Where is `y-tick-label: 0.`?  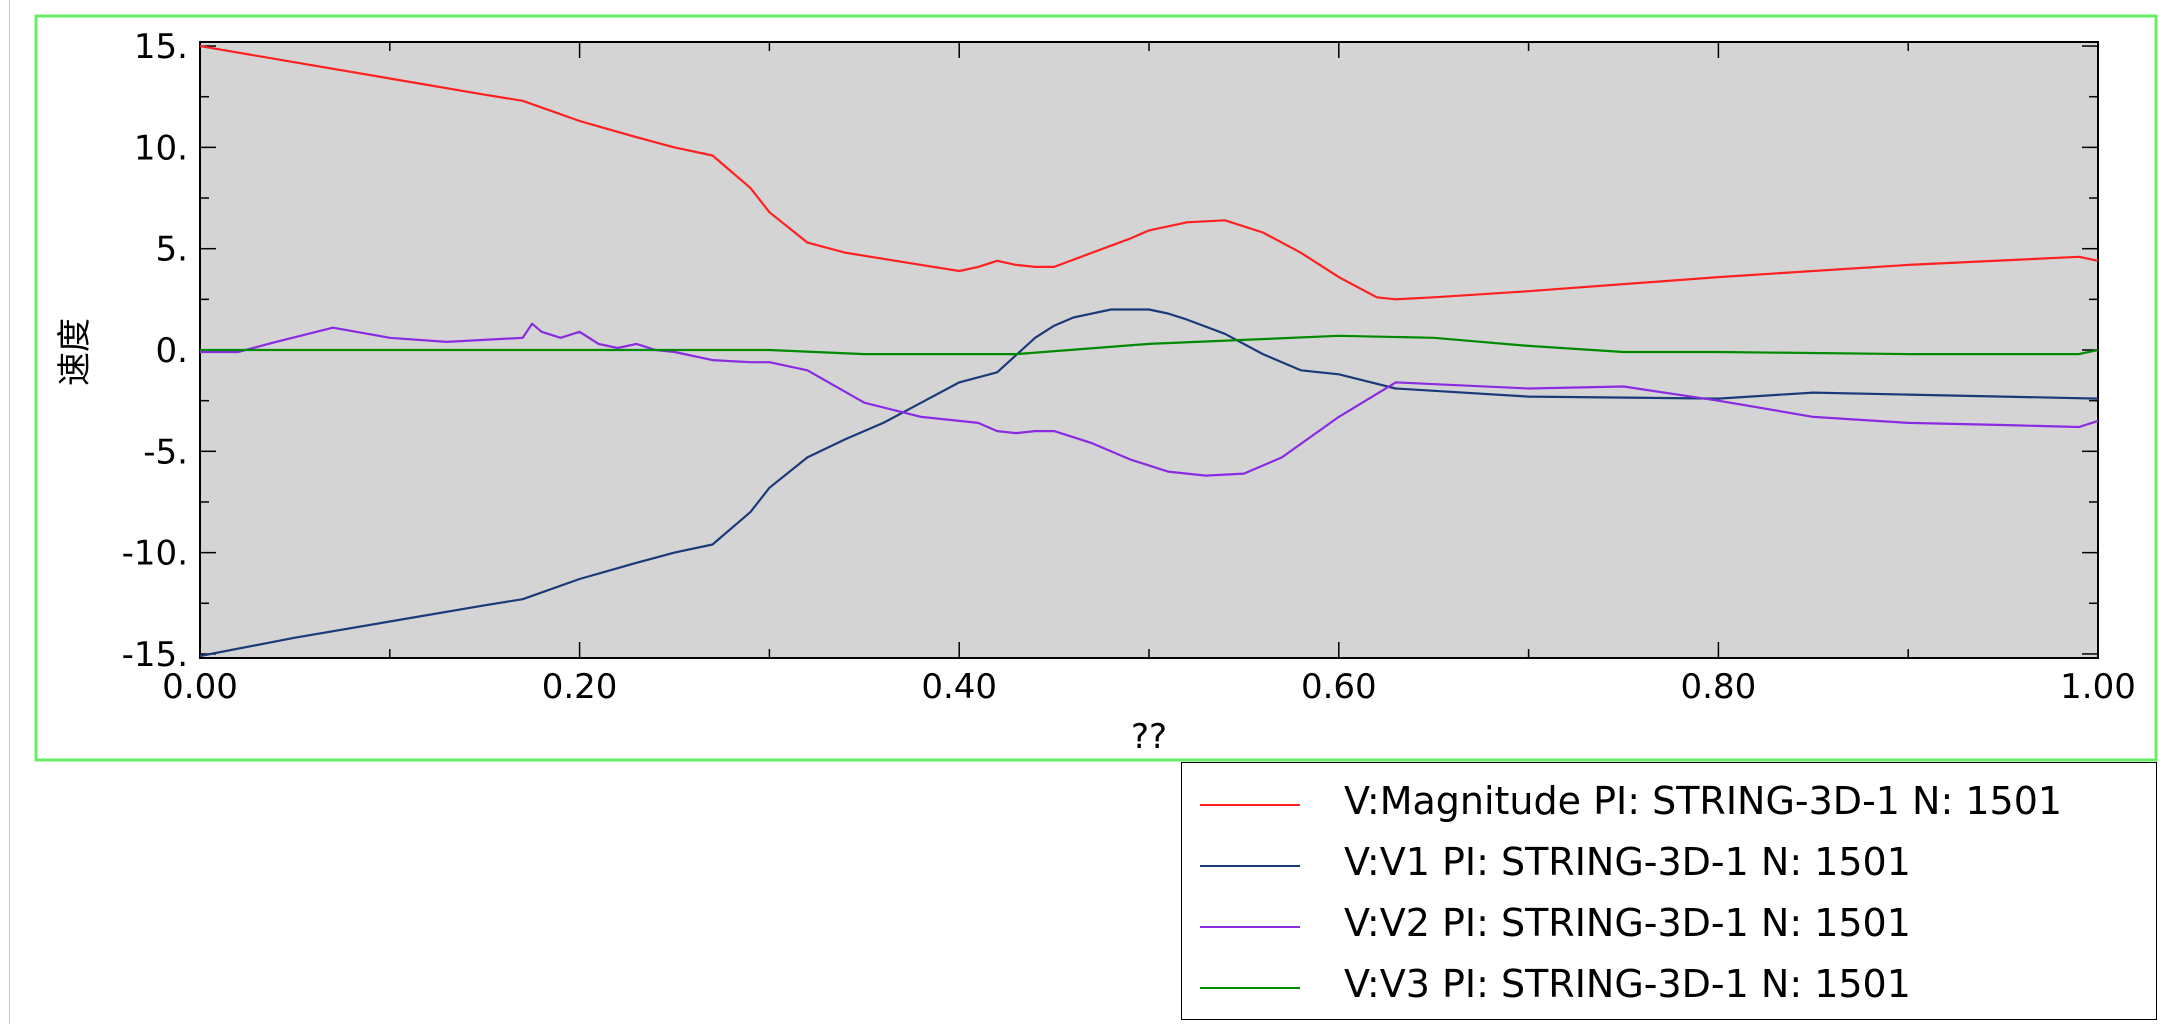
y-tick-label: 0. is located at coordinates (172, 351).